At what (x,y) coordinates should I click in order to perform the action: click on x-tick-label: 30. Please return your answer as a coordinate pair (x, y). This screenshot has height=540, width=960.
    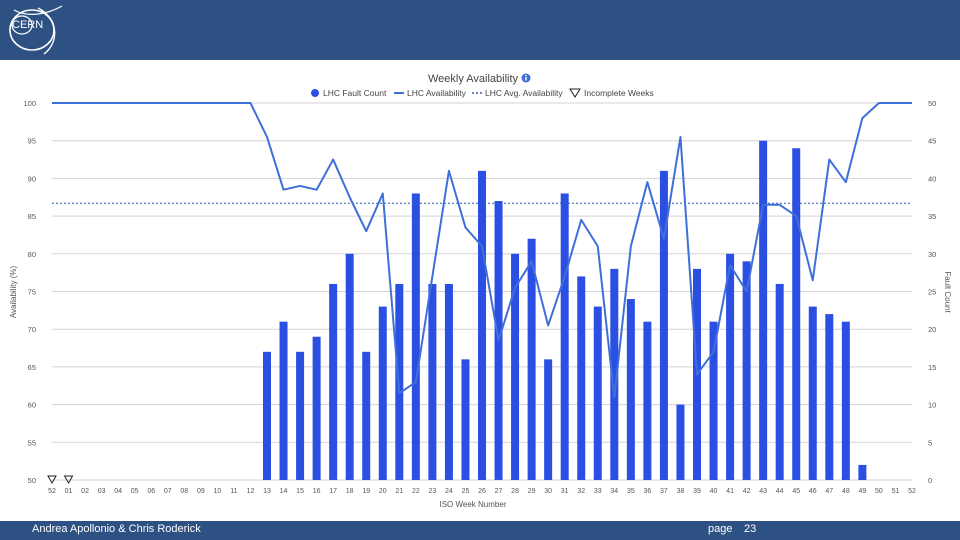
    Looking at the image, I should click on (548, 491).